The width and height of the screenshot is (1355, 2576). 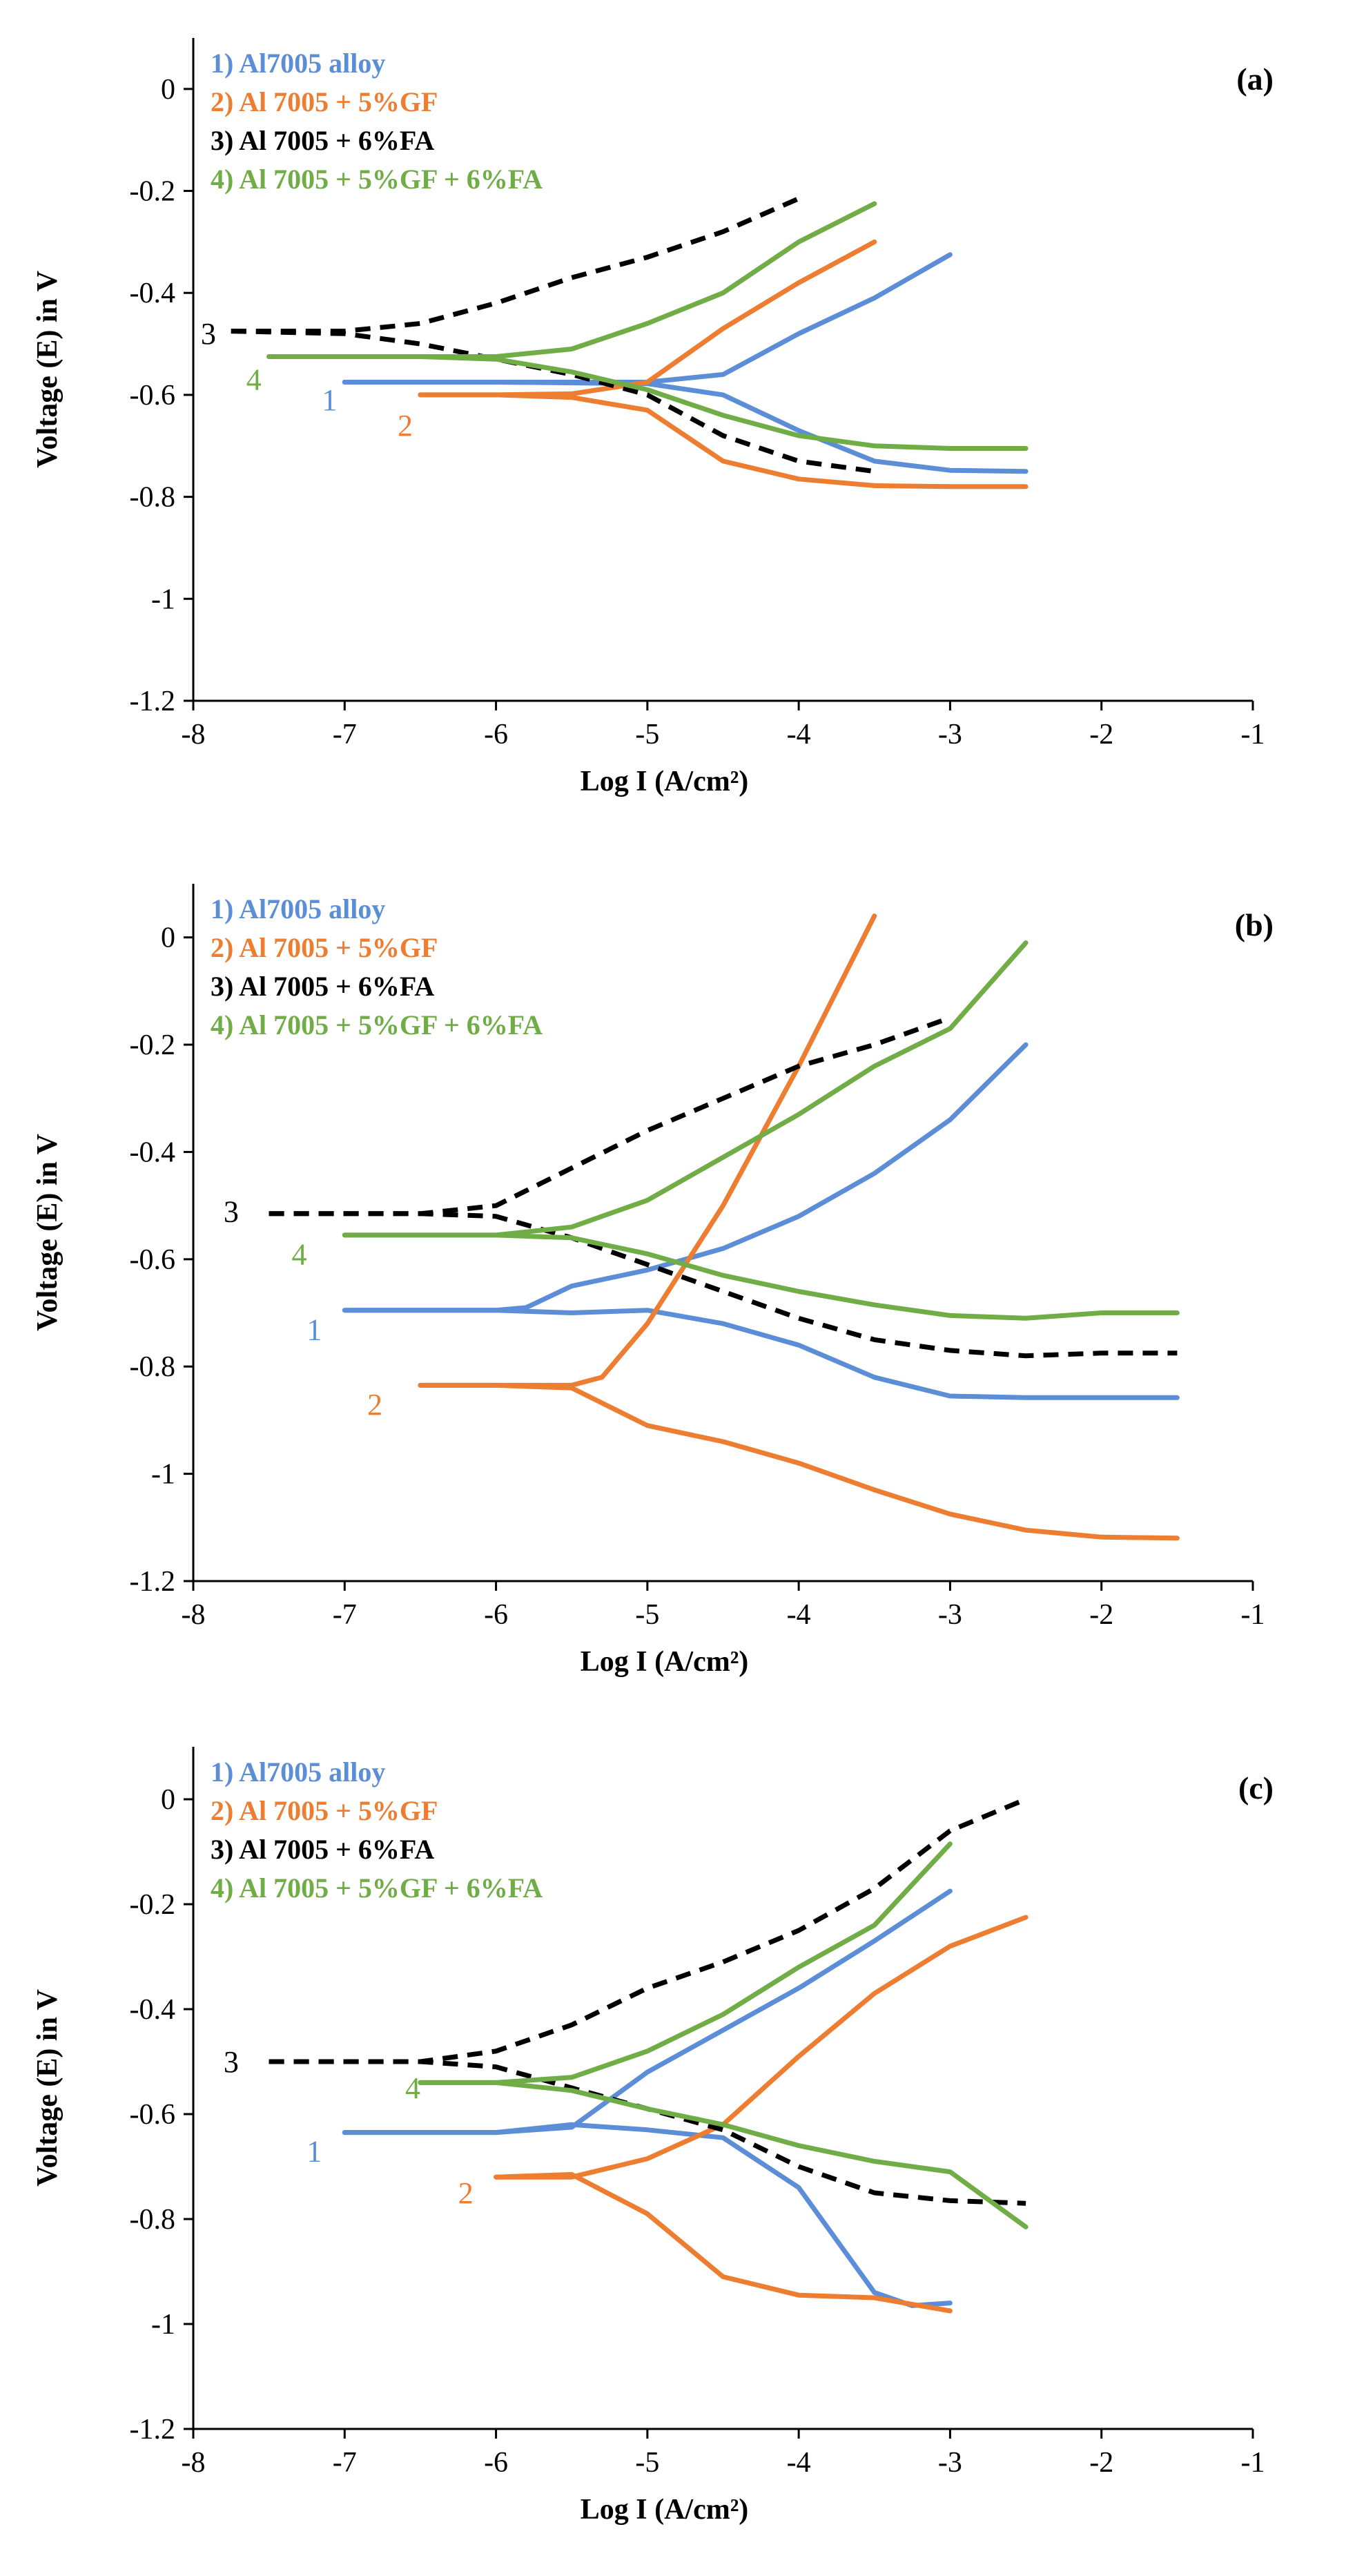 I want to click on panel-label: (c), so click(x=1256, y=1788).